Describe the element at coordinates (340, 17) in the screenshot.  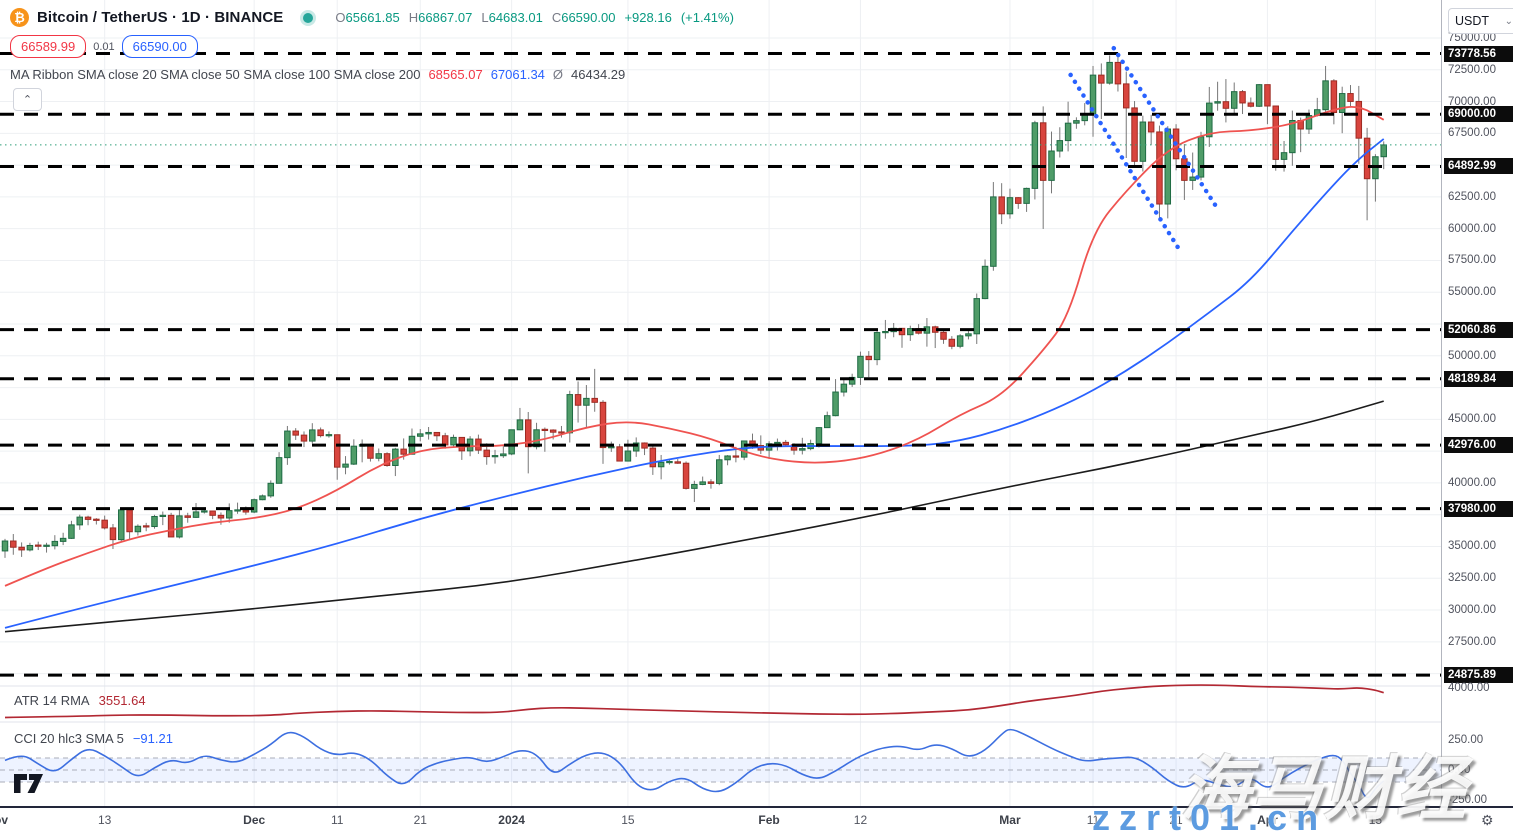
I see `open-label: O` at that location.